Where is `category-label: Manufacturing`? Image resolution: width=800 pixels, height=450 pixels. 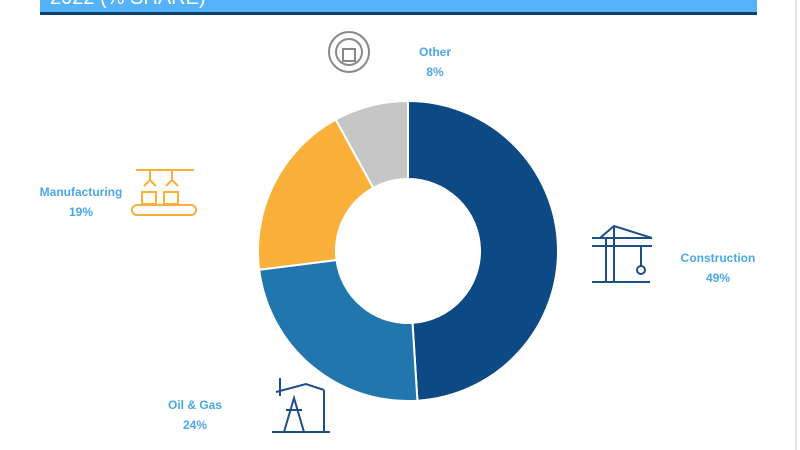
category-label: Manufacturing is located at coordinates (81, 192).